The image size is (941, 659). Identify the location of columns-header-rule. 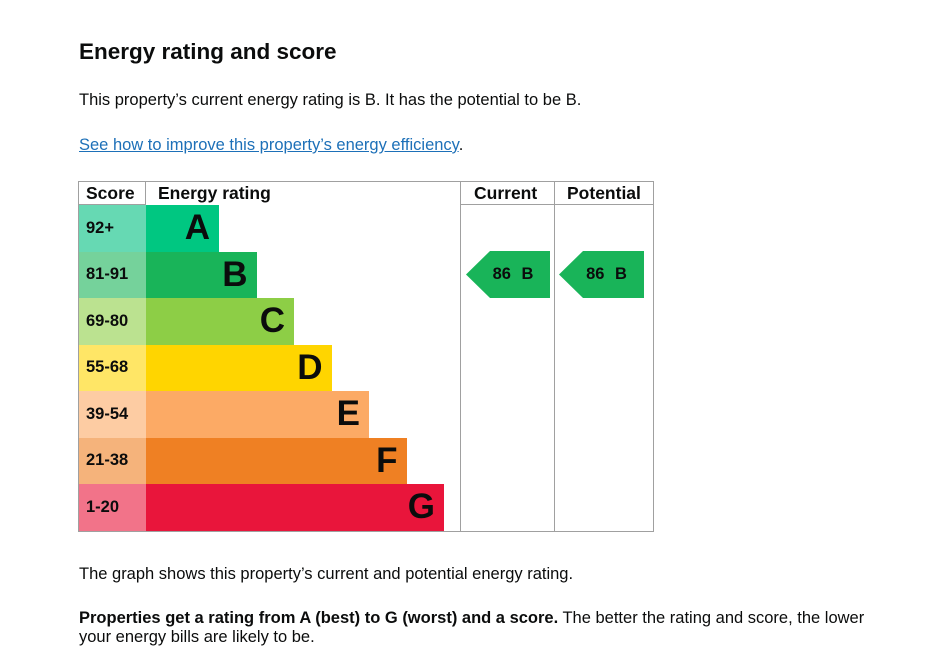
(557, 204).